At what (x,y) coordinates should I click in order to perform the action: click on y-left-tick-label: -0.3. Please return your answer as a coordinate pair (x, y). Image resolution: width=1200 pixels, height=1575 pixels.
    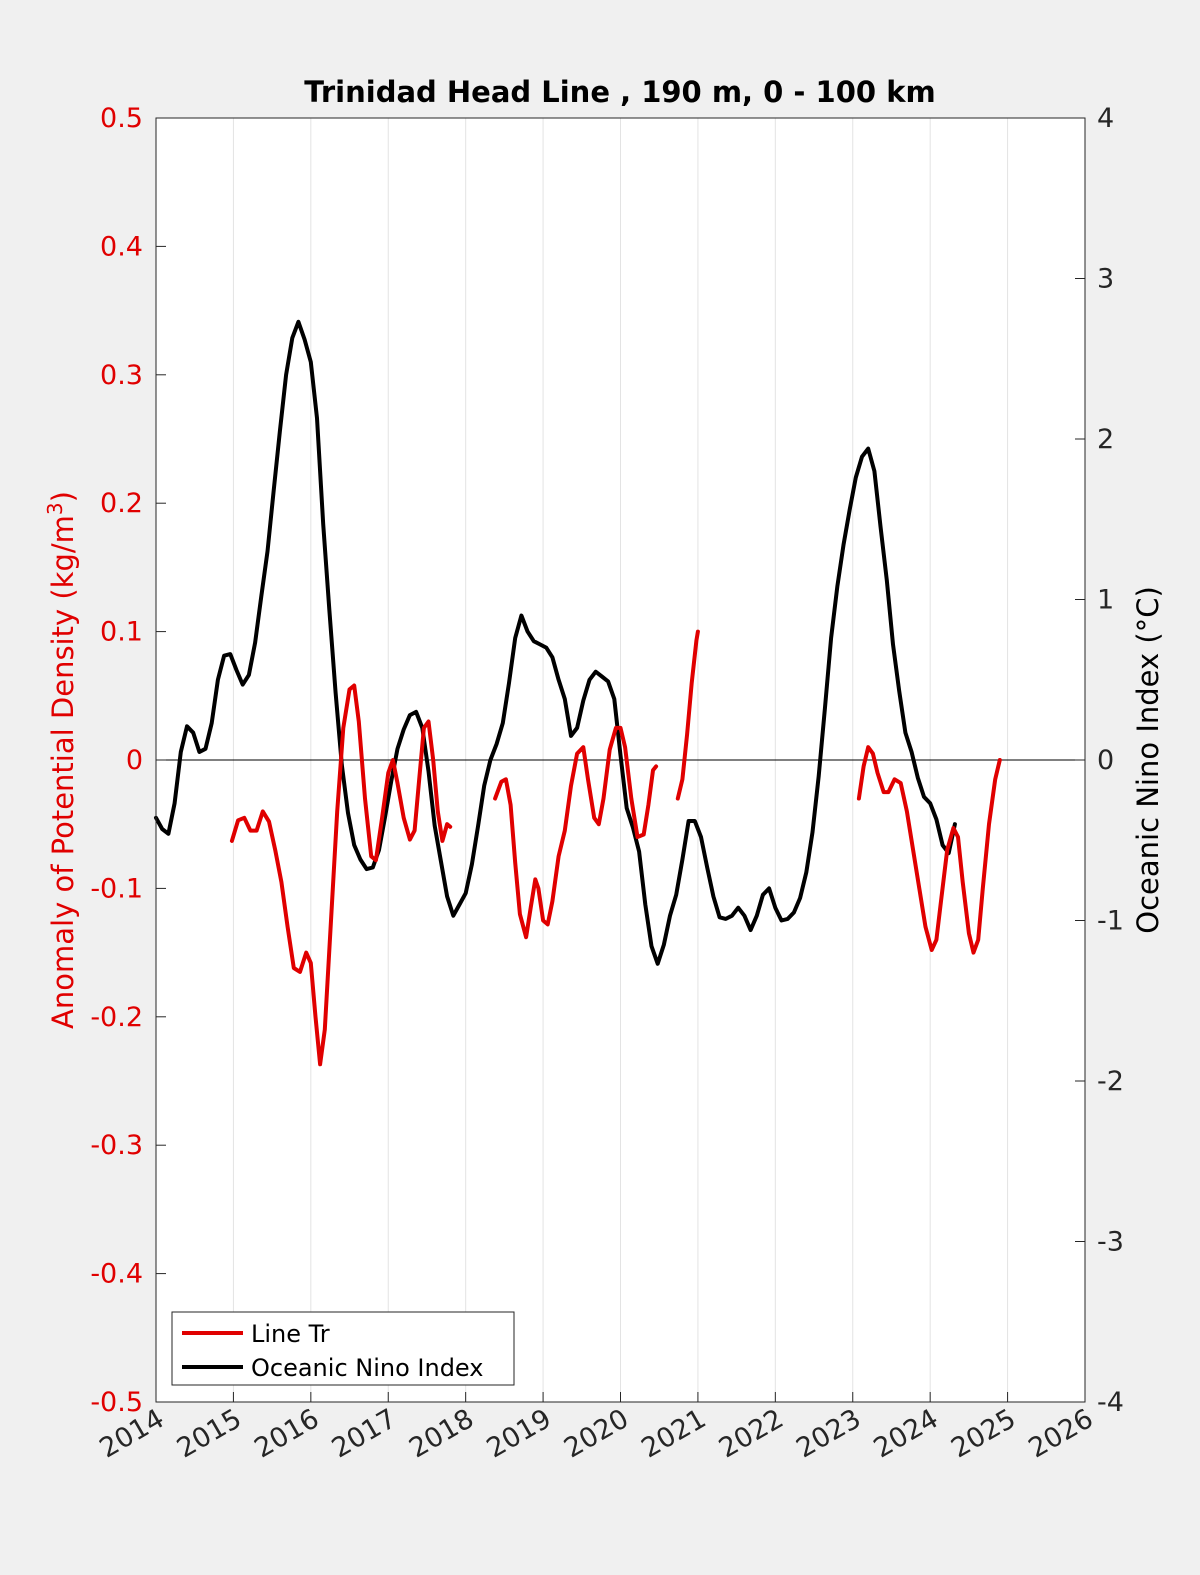
    Looking at the image, I should click on (116, 1145).